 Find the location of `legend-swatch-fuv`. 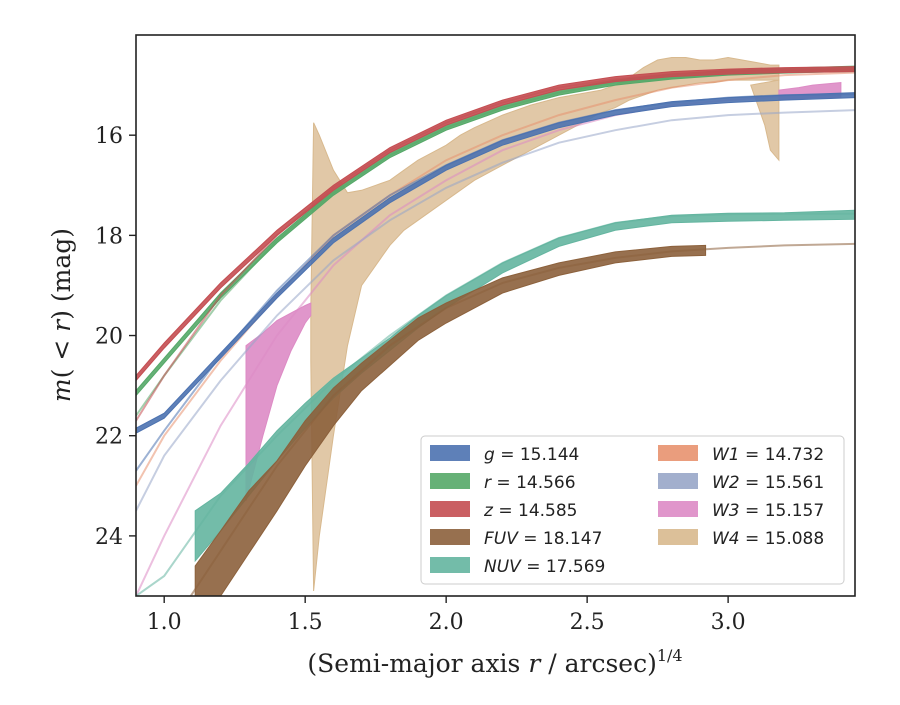

legend-swatch-fuv is located at coordinates (450, 537).